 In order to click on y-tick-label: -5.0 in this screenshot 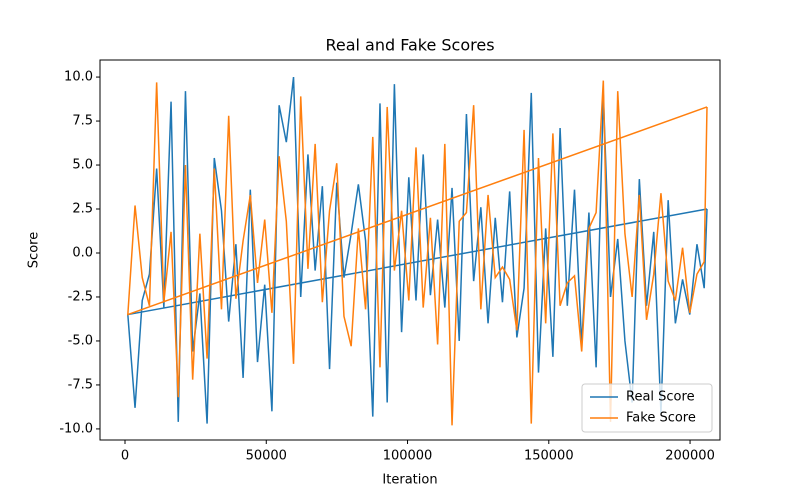, I will do `click(80, 340)`.